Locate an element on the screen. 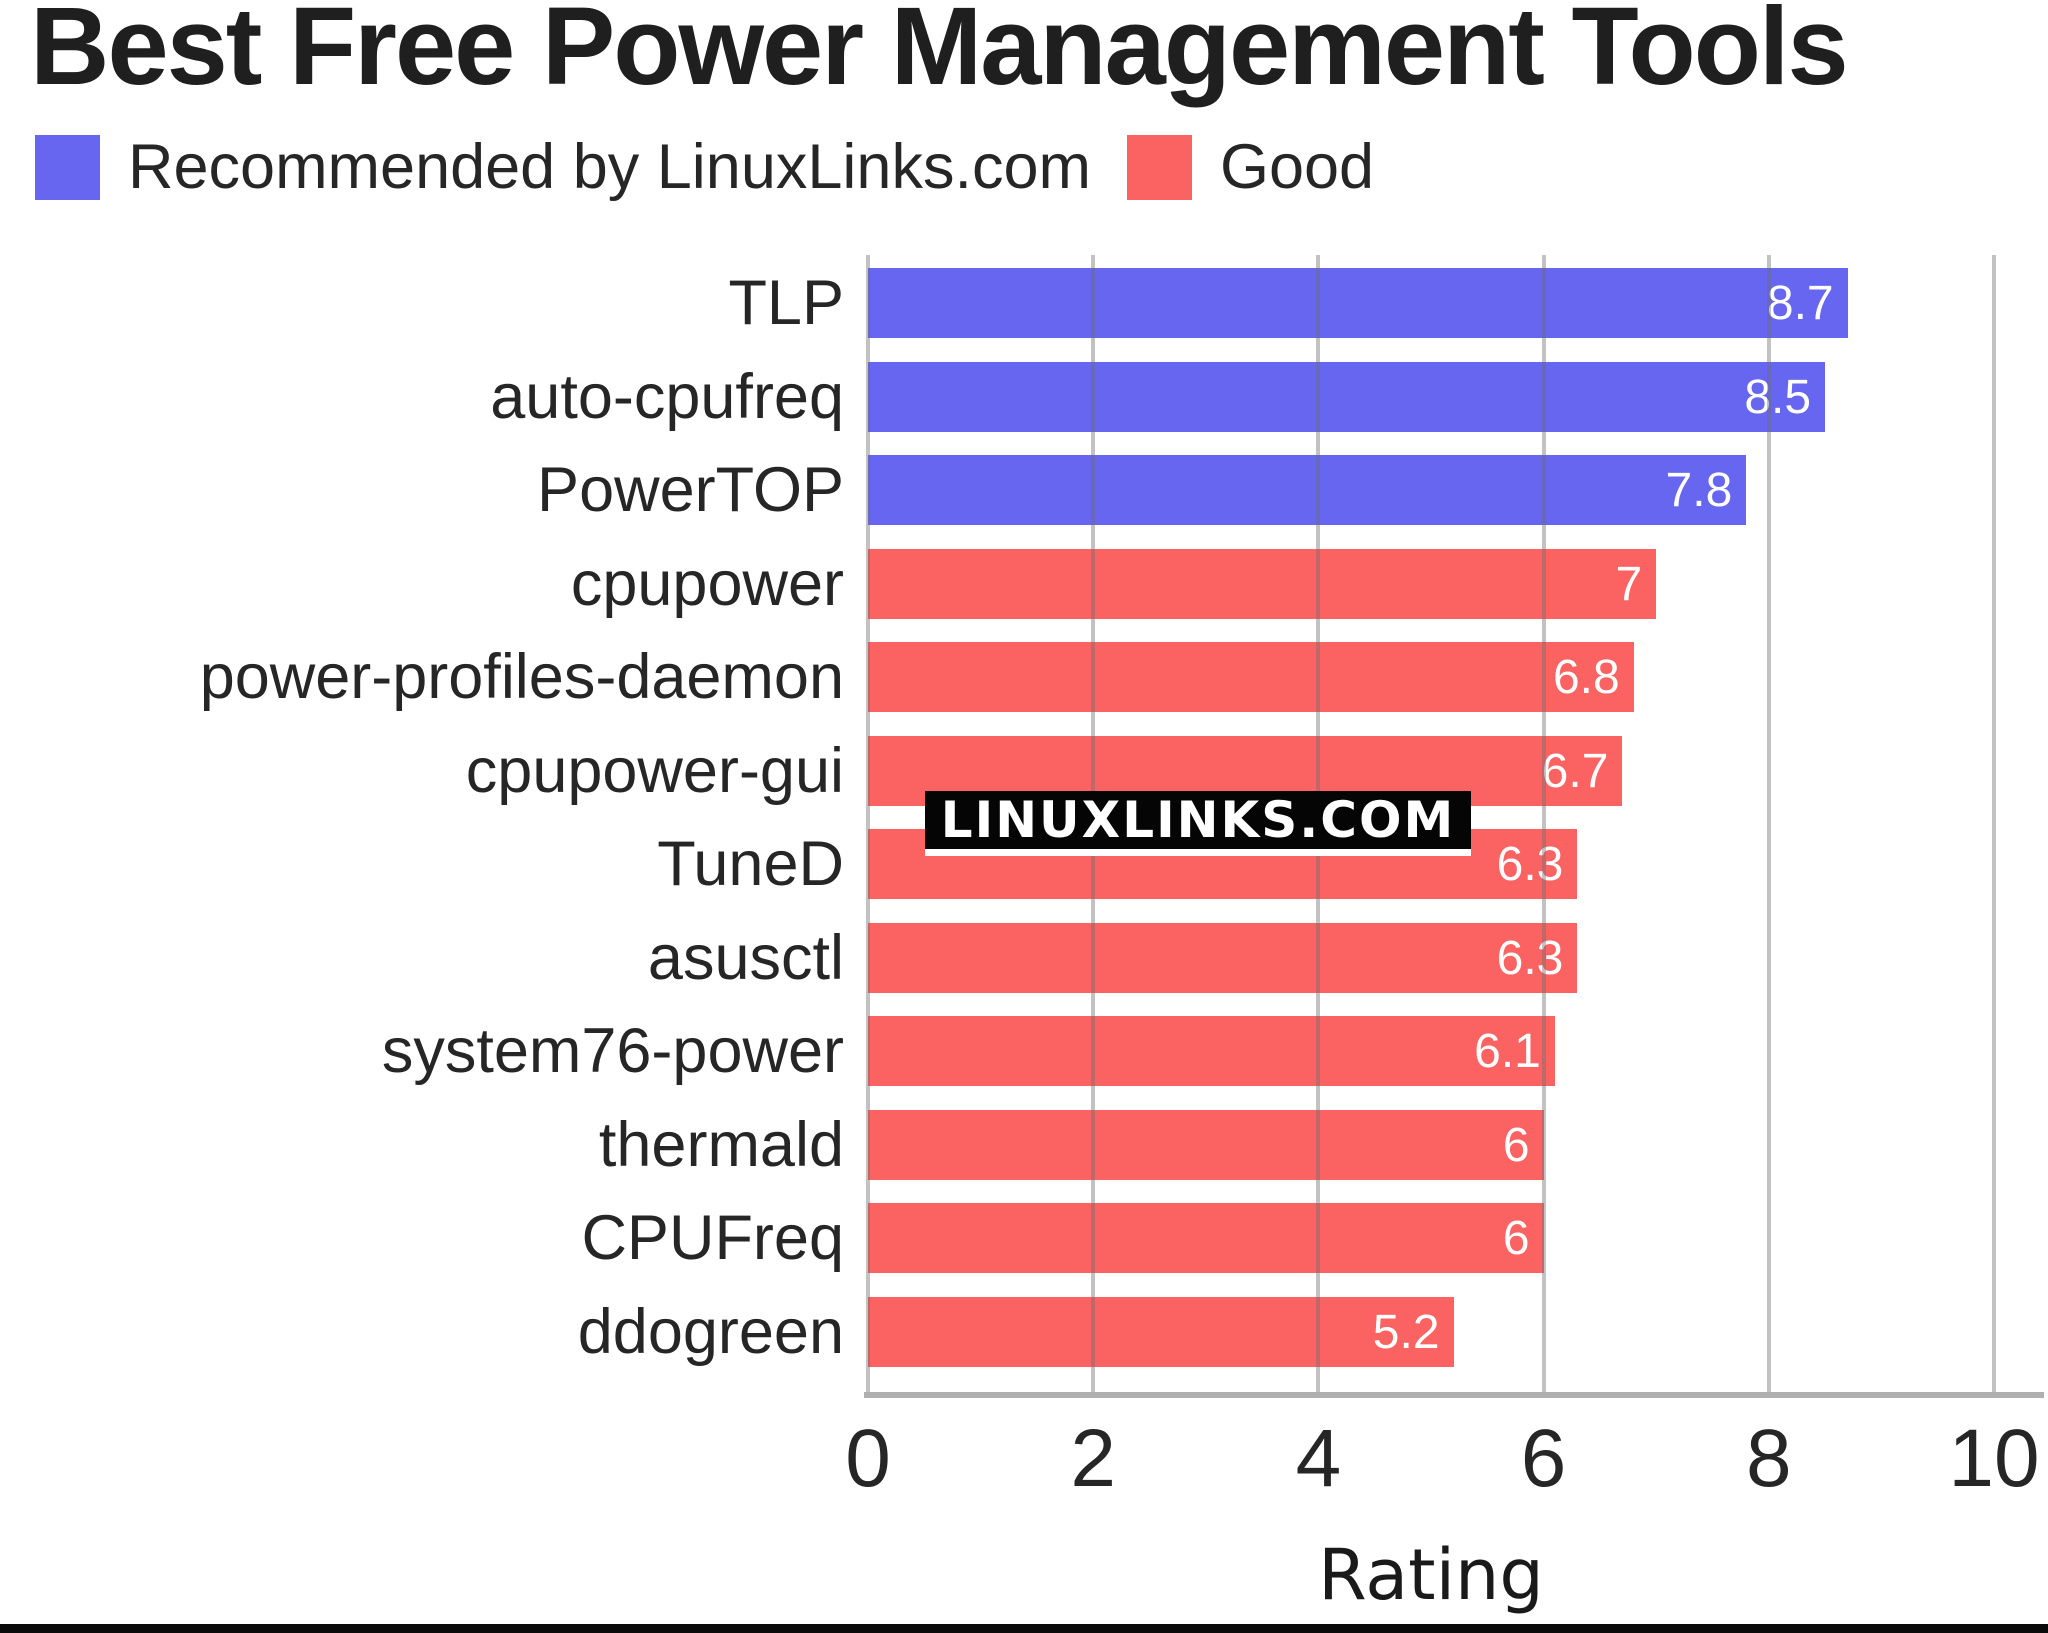 Image resolution: width=2048 pixels, height=1633 pixels. legend-label-recommended: Recommended by LinuxLinks.com is located at coordinates (609, 167).